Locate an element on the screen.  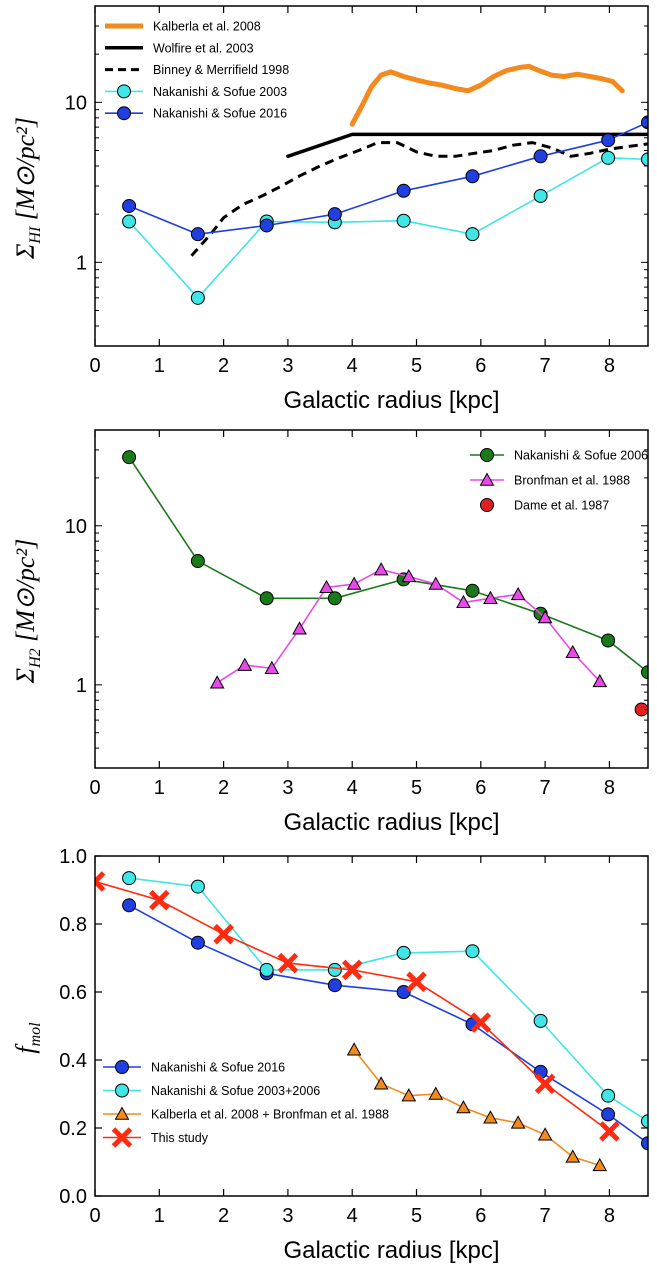
legend-label: Nakanishi & Sofue 2003 is located at coordinates (220, 92).